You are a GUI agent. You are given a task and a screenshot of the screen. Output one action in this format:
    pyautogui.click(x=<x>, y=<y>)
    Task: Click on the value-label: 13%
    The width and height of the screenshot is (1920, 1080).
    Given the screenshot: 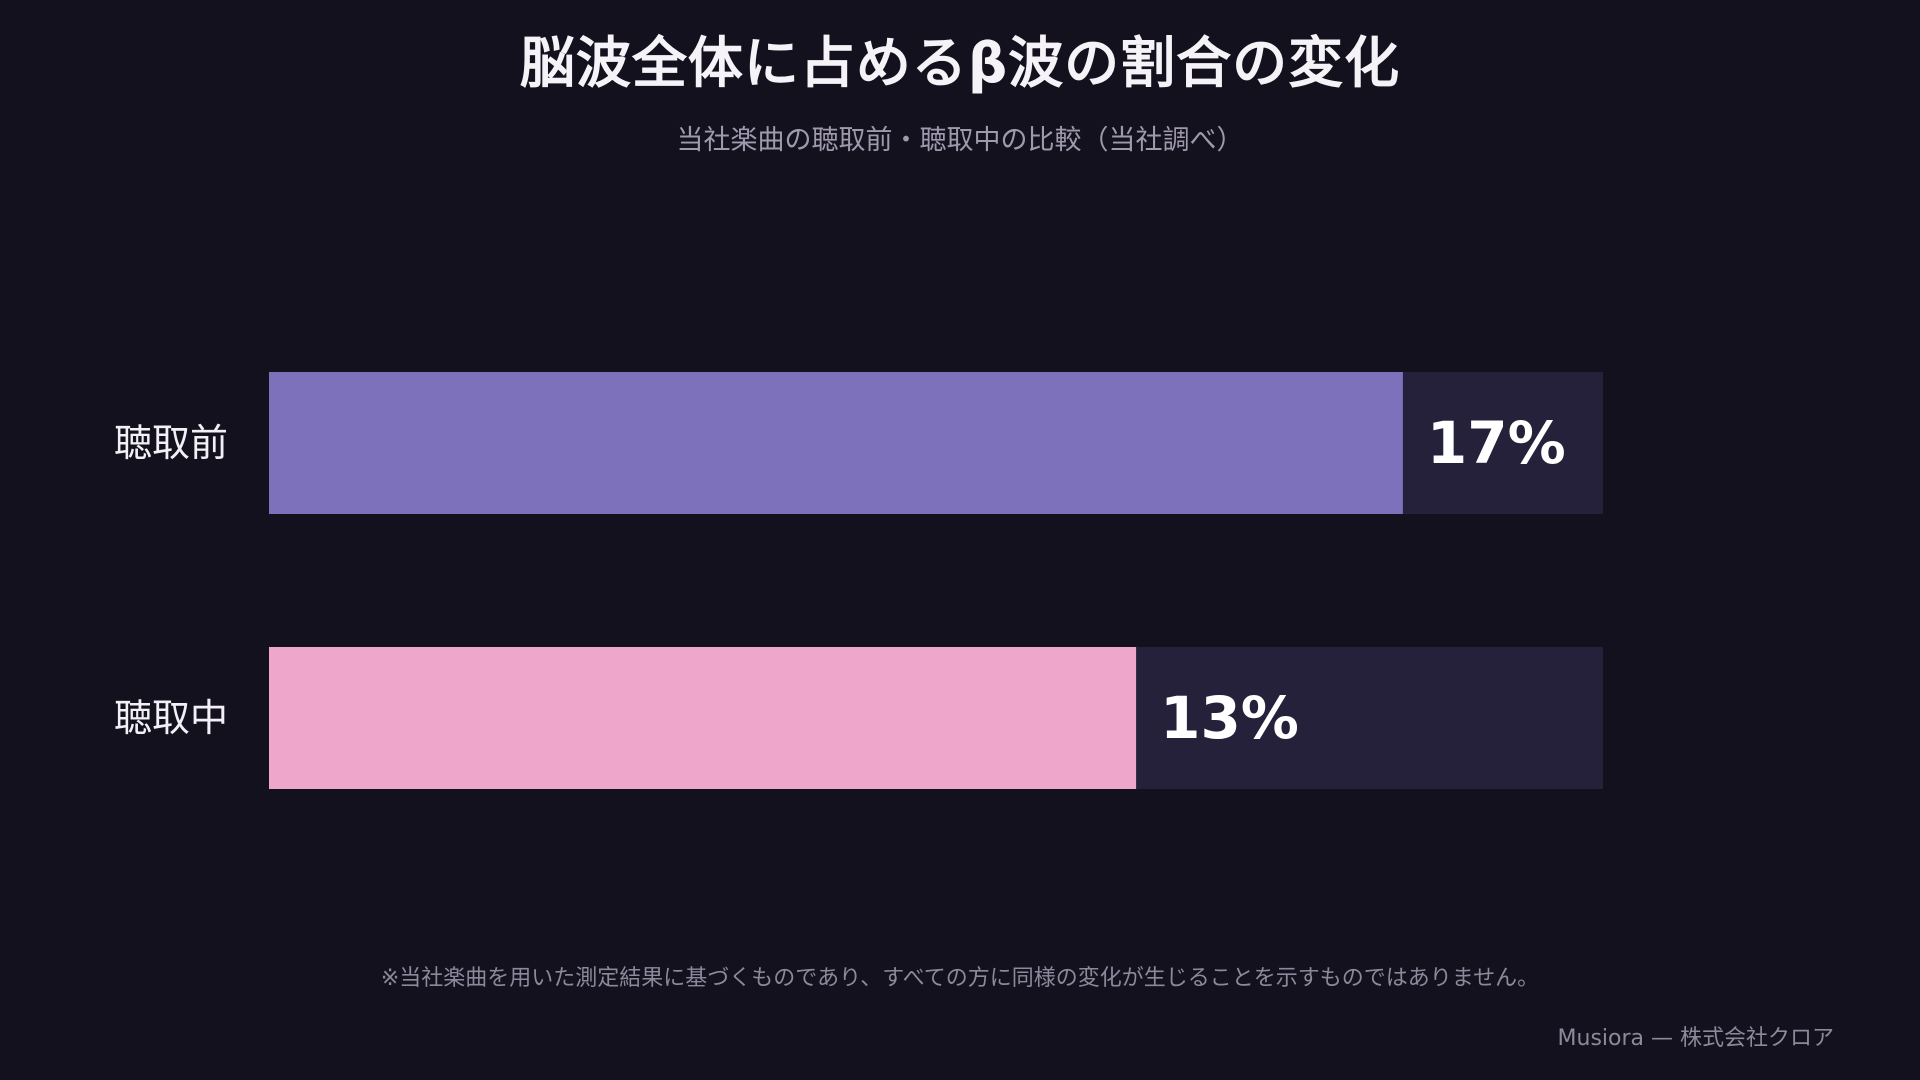 What is the action you would take?
    pyautogui.click(x=1229, y=718)
    